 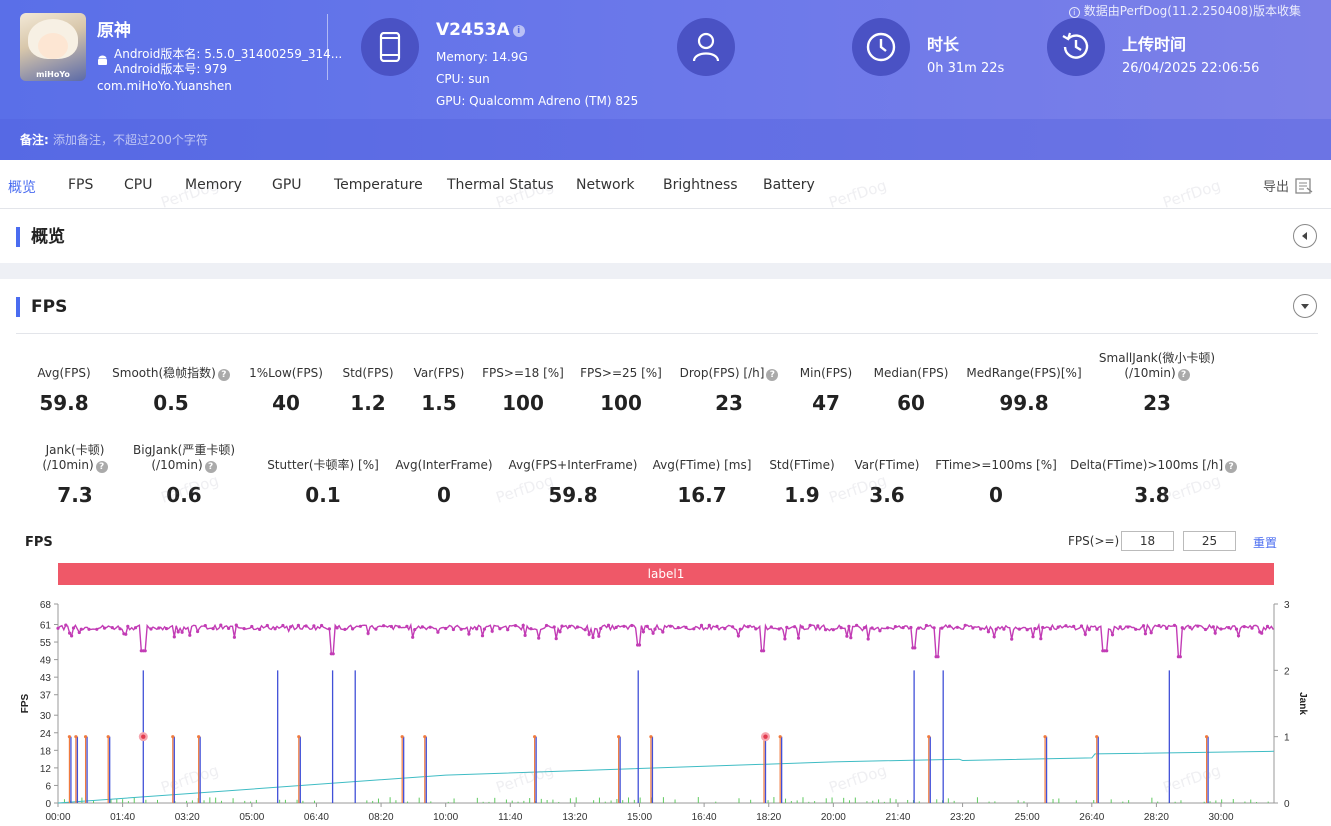 What do you see at coordinates (1305, 236) in the screenshot?
I see `overview-collapse-button` at bounding box center [1305, 236].